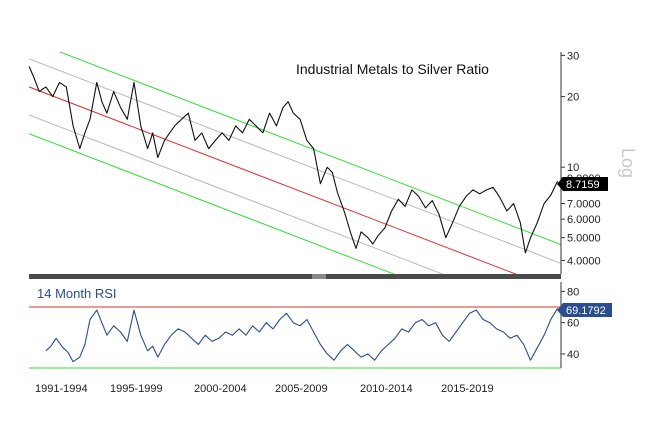 This screenshot has width=650, height=442. I want to click on ratio-y-tick-label: 30, so click(573, 56).